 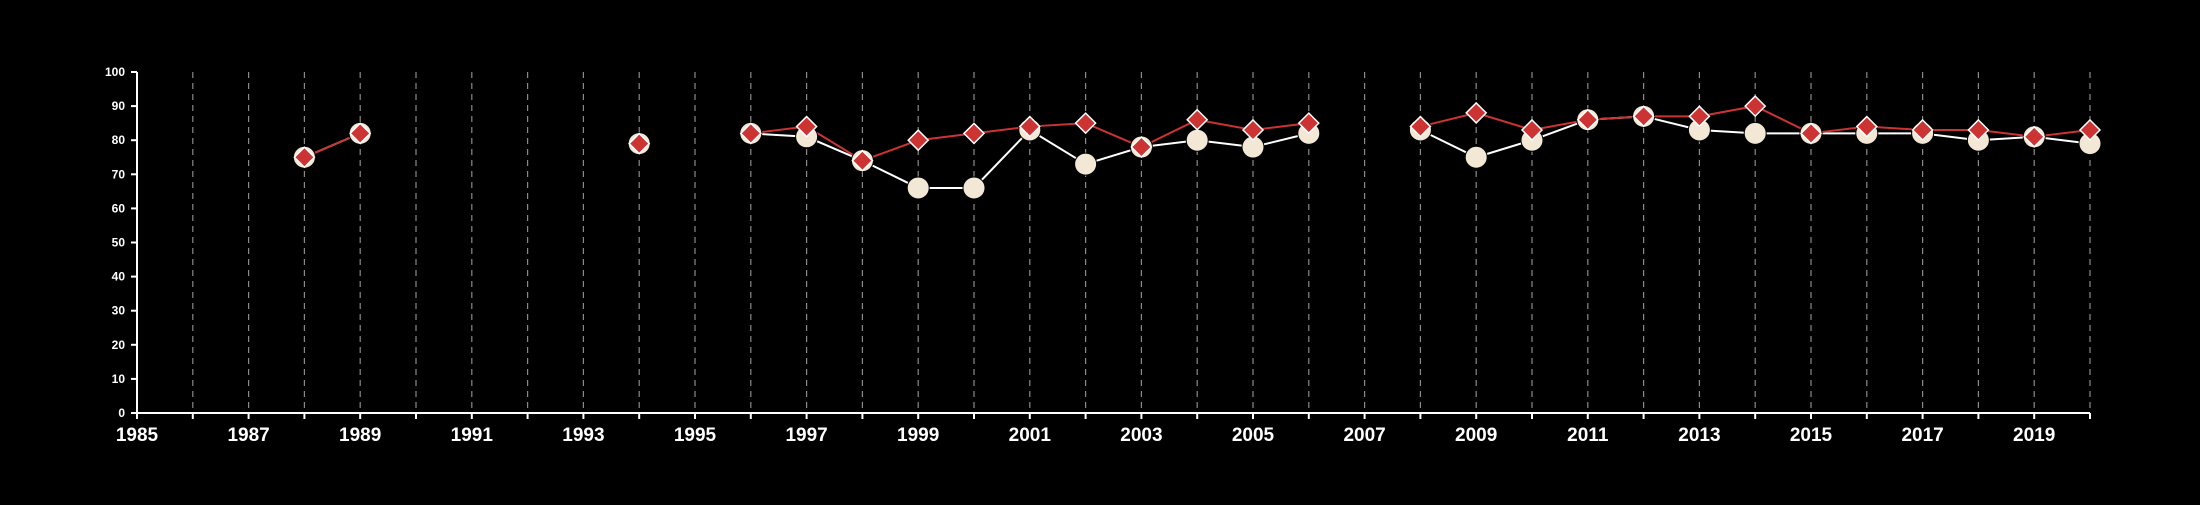 I want to click on xtick-label-1993: 1993, so click(x=583, y=435).